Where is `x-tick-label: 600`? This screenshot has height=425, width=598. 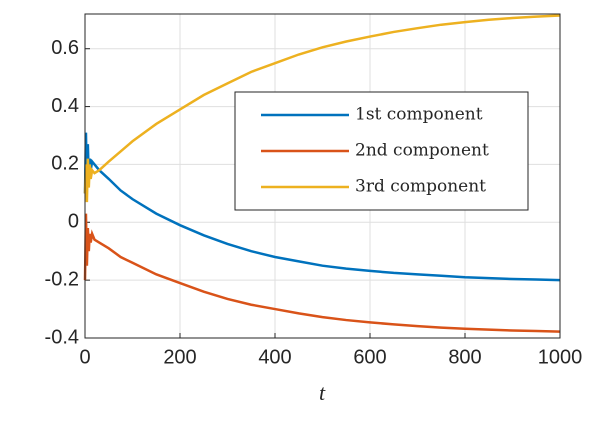 x-tick-label: 600 is located at coordinates (369, 357).